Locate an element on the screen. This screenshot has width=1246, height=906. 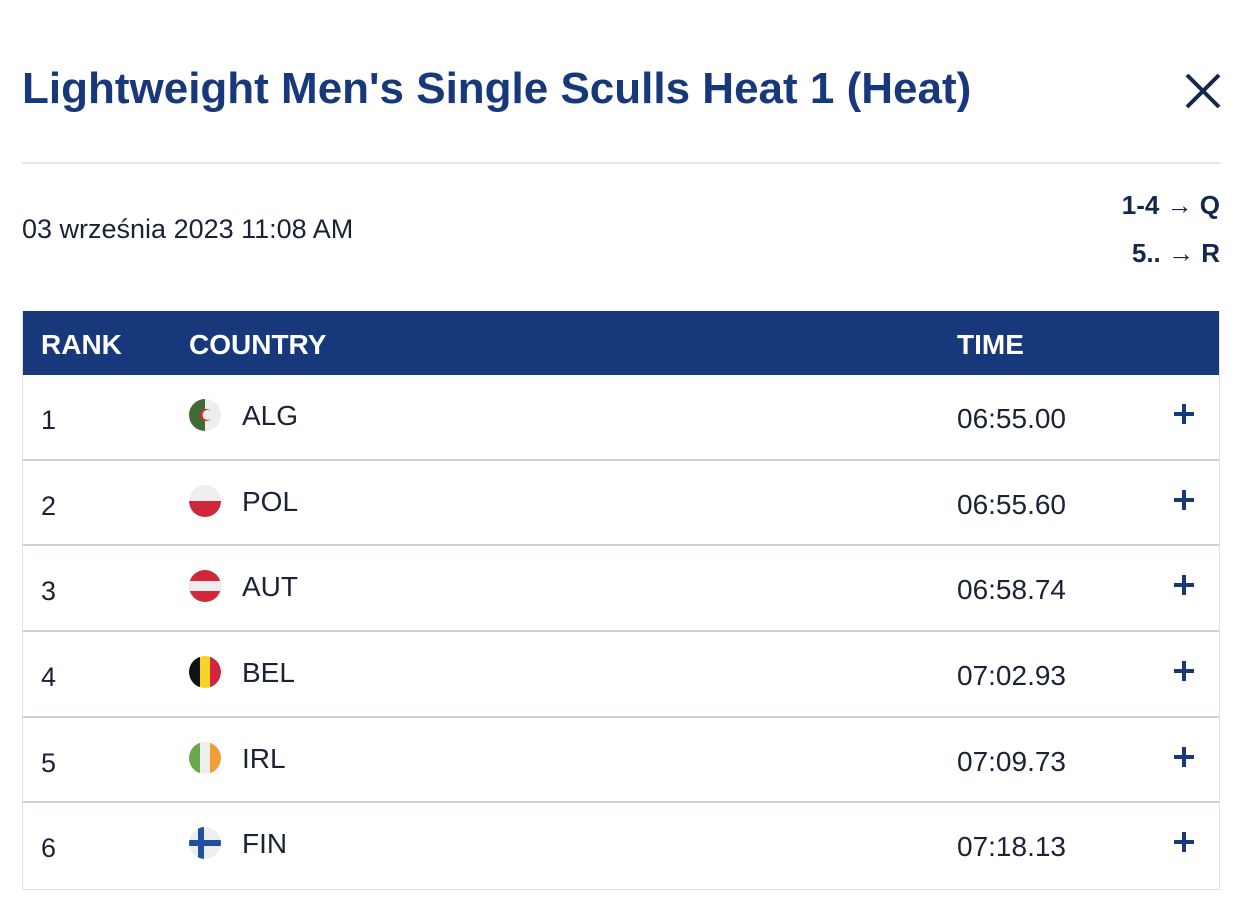
close-button is located at coordinates (1203, 91).